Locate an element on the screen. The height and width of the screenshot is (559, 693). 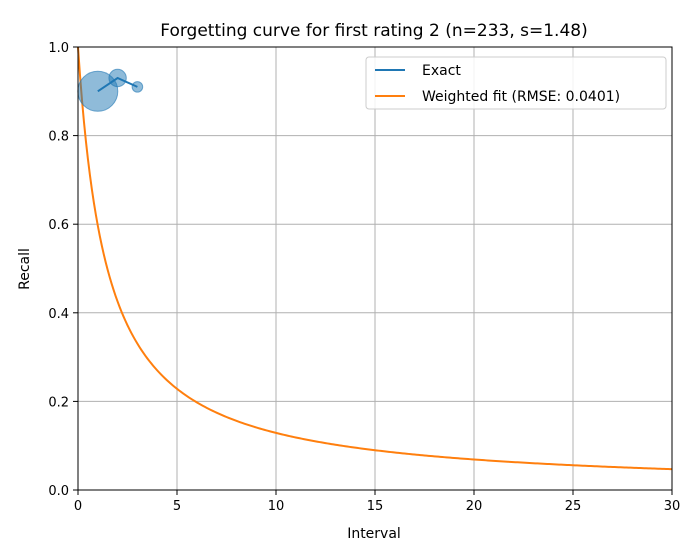
y-axis-label: Recall is located at coordinates (25, 269).